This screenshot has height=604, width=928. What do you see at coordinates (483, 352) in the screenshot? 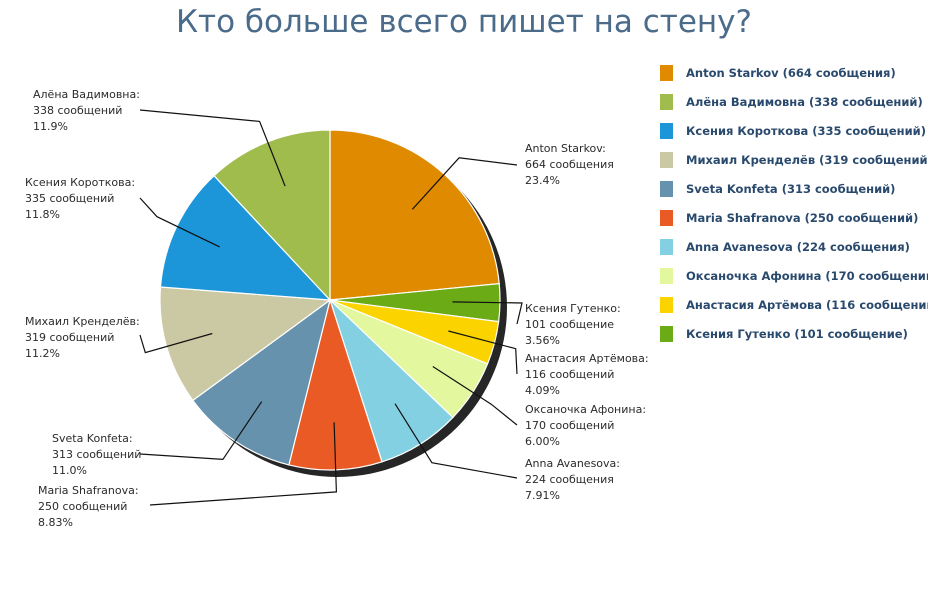
I see `leader-line-анастасия-артёмова` at bounding box center [483, 352].